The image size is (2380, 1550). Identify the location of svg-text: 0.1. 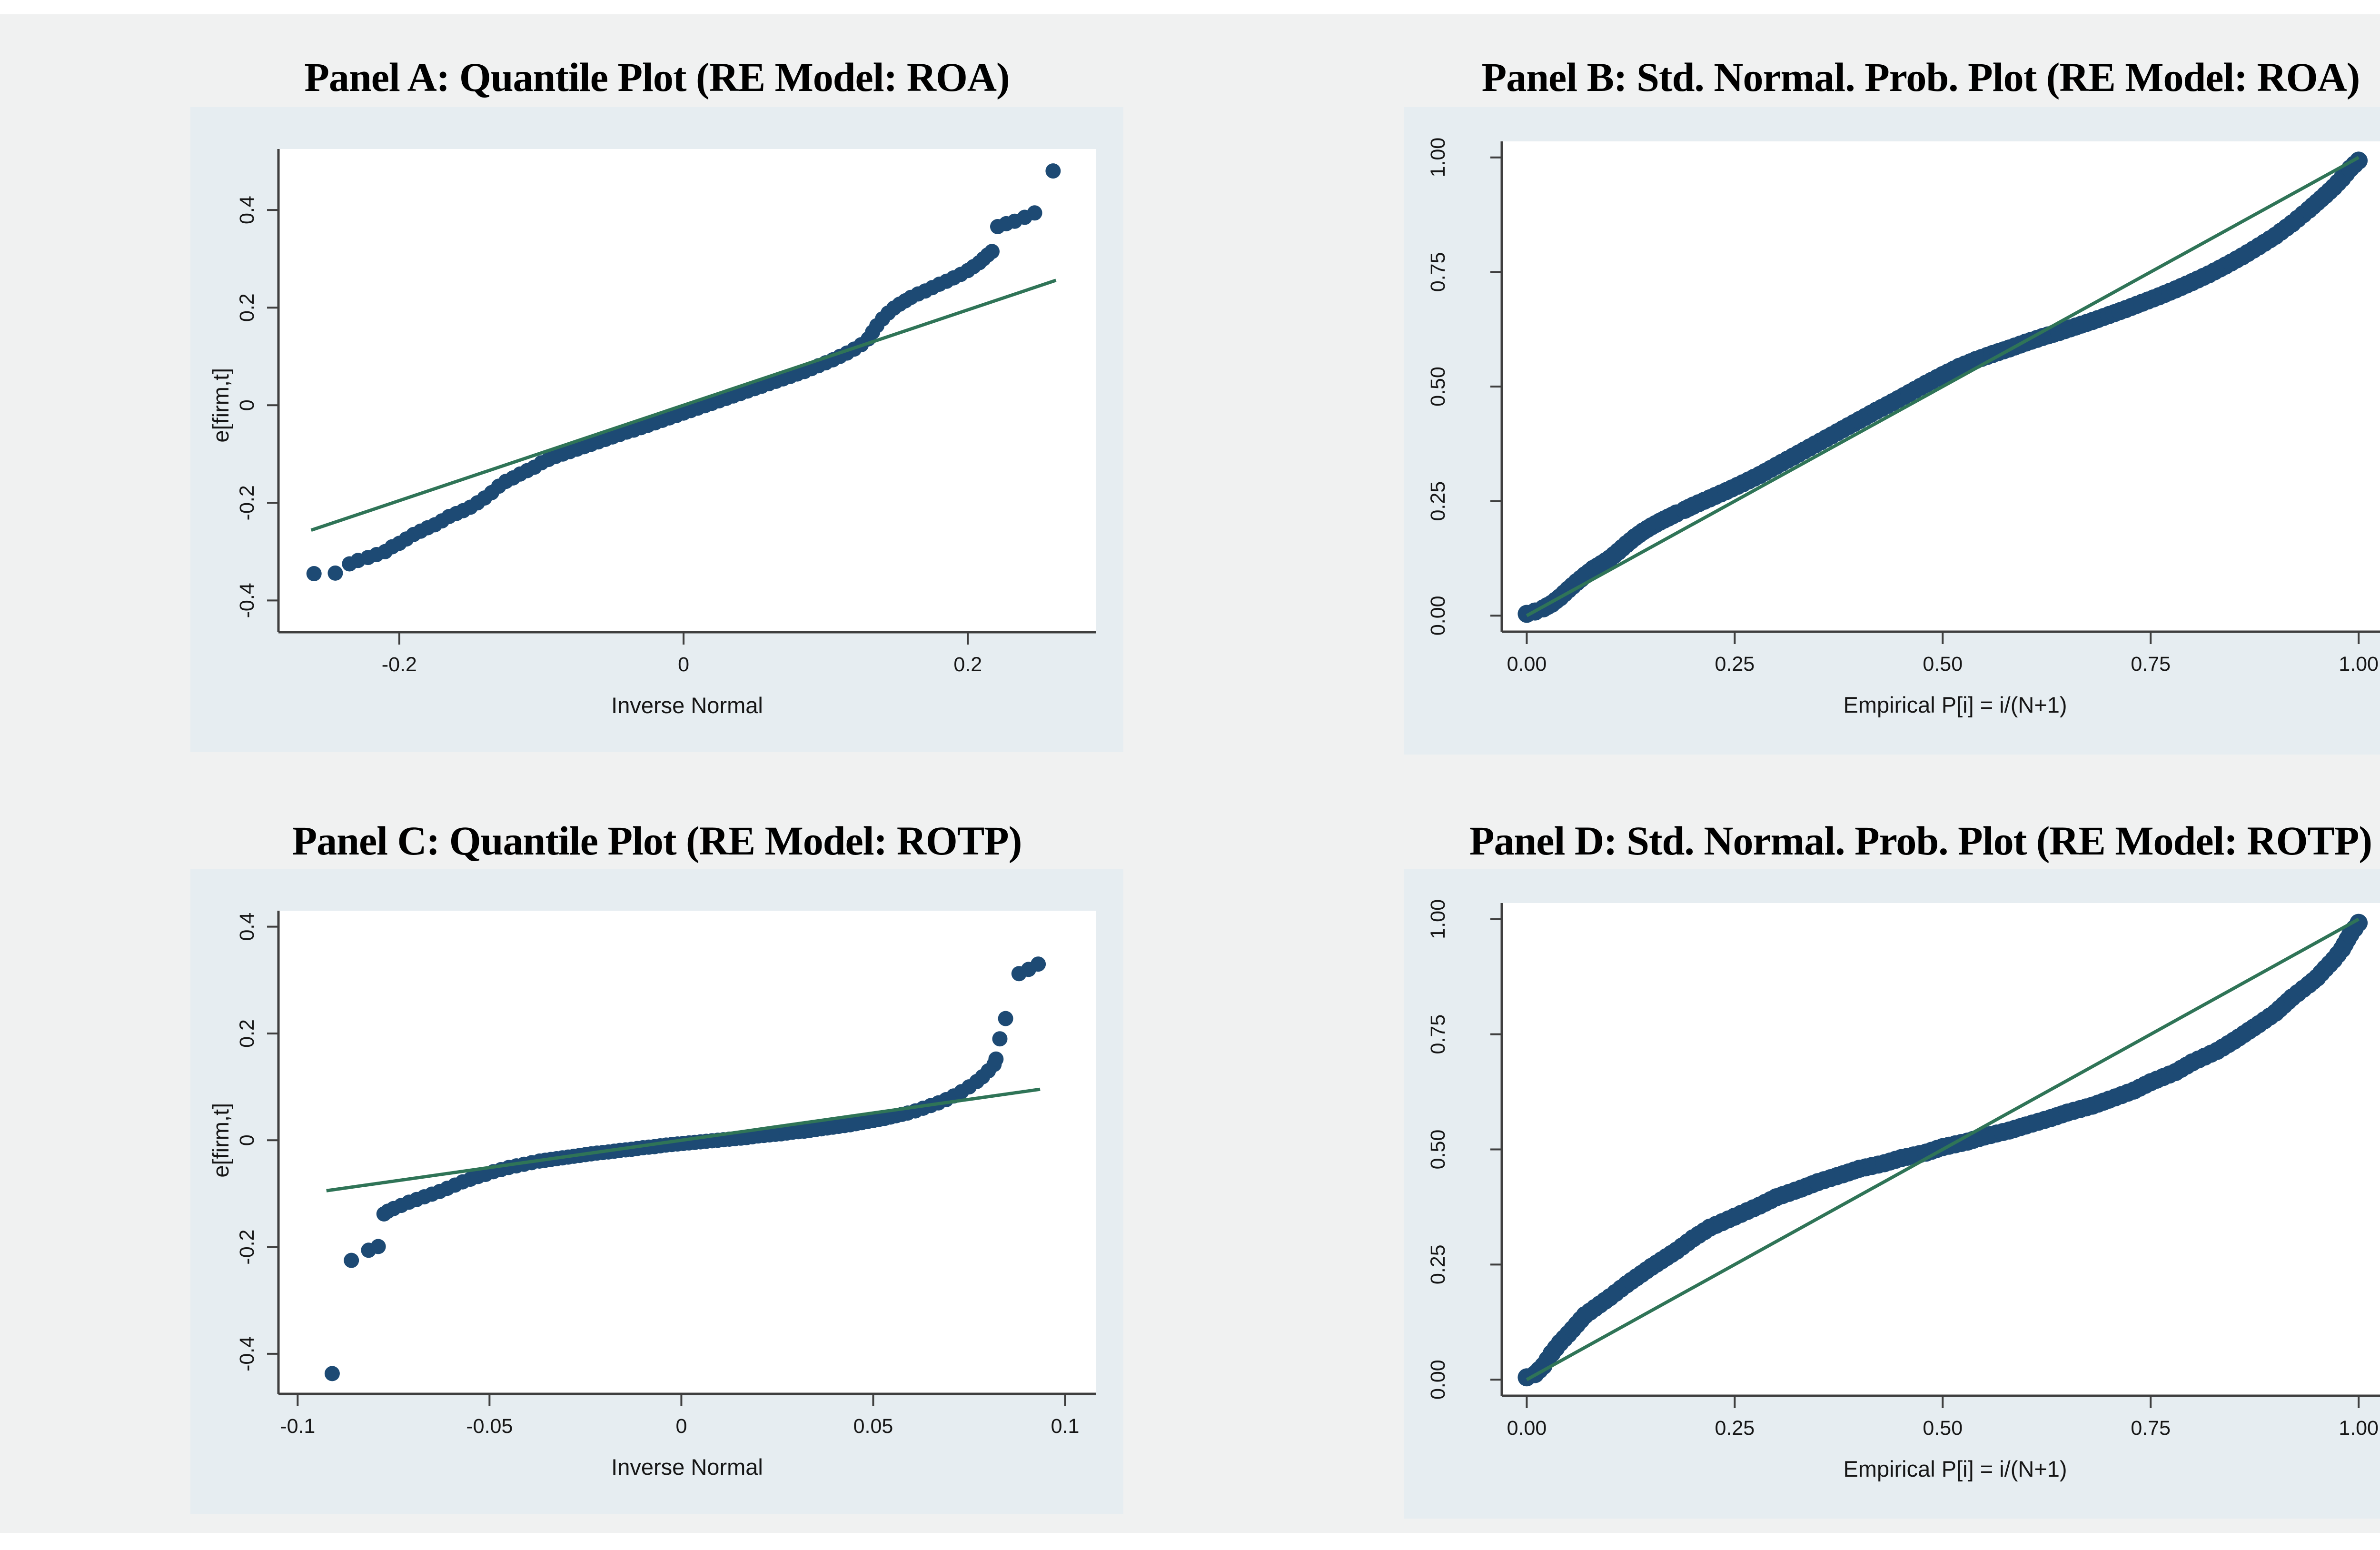
(1065, 1426).